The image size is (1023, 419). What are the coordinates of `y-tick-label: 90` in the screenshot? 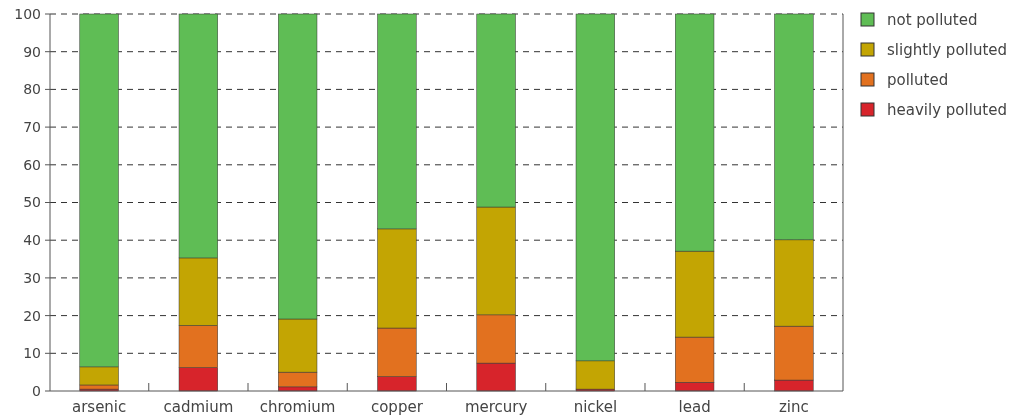 It's located at (32, 51).